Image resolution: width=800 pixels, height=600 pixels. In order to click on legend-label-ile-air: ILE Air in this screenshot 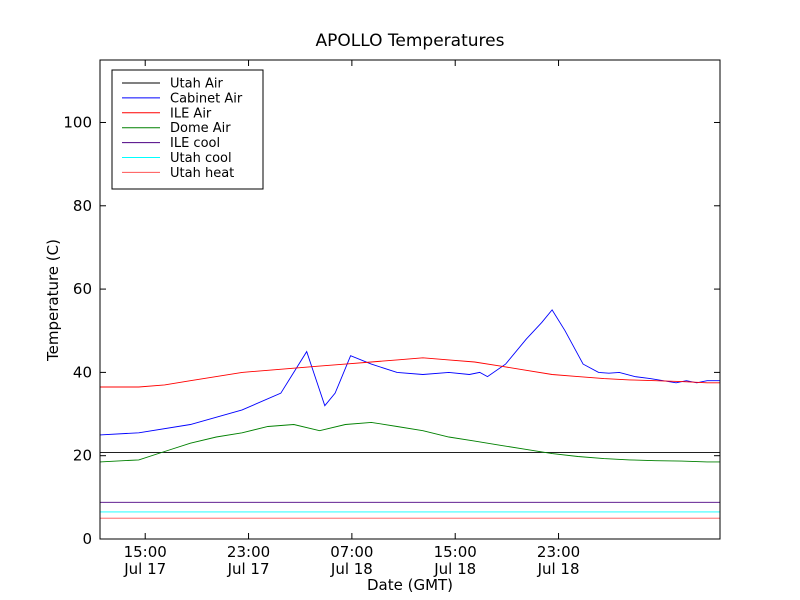, I will do `click(191, 113)`.